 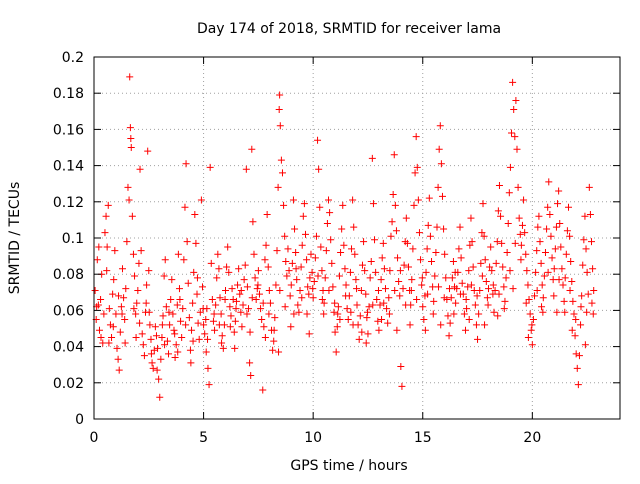 What do you see at coordinates (68, 275) in the screenshot?
I see `y-tick-label: 0.08` at bounding box center [68, 275].